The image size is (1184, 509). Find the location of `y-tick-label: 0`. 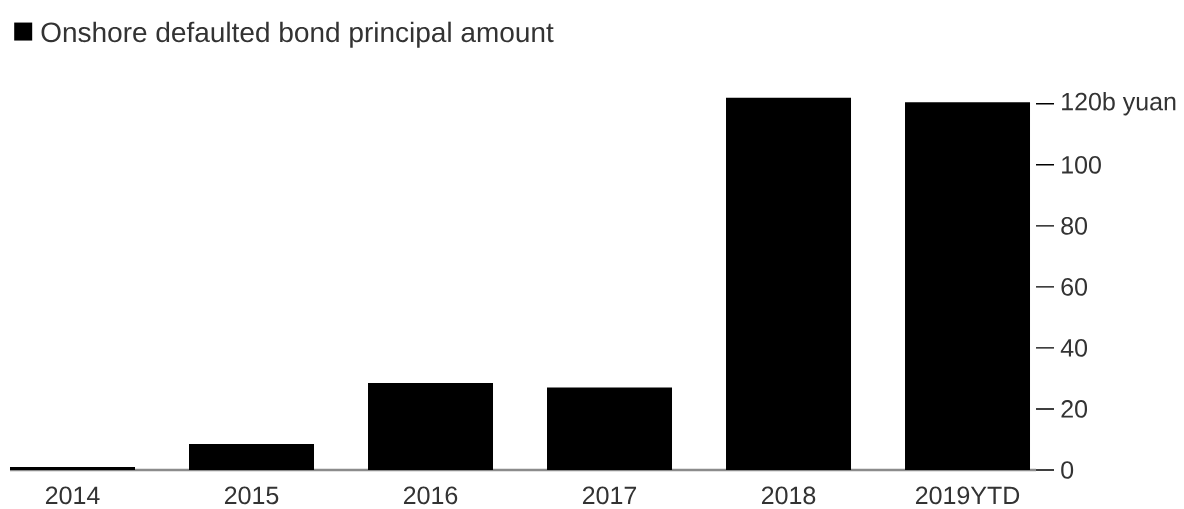

y-tick-label: 0 is located at coordinates (1067, 470).